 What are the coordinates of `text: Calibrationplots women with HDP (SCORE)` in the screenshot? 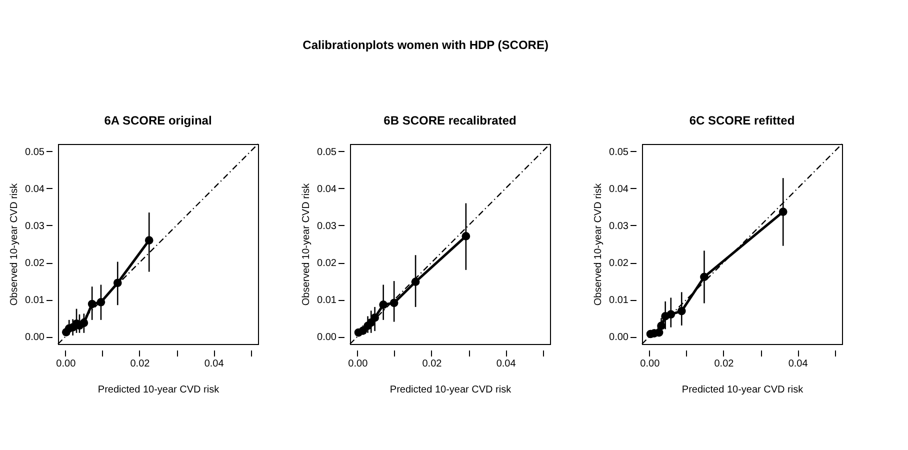 It's located at (425, 45).